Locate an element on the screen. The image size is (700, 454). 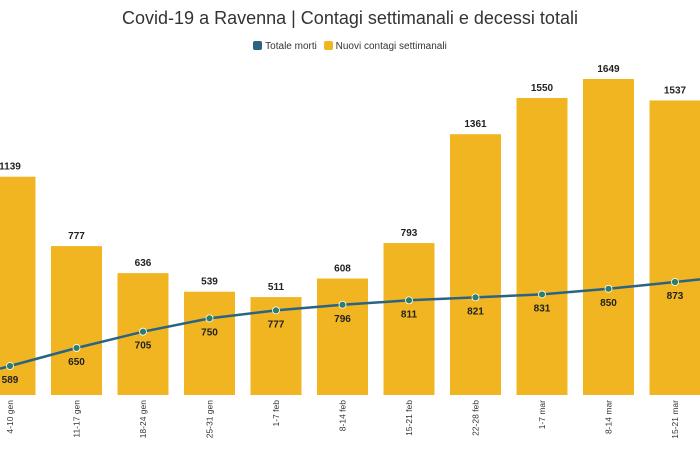
x-tick-label-1: 11-17 gen is located at coordinates (77, 419).